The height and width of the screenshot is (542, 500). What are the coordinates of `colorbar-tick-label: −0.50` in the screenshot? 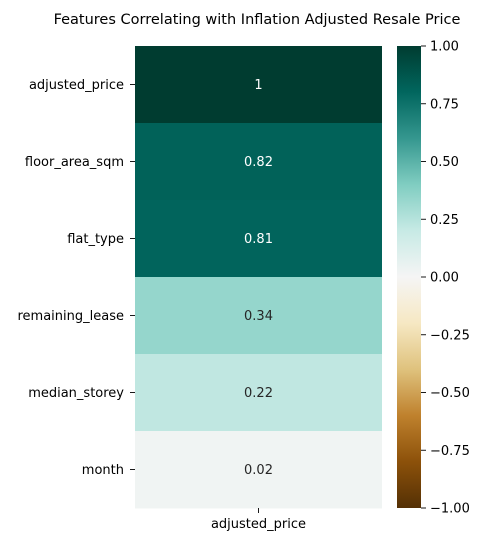 It's located at (450, 393).